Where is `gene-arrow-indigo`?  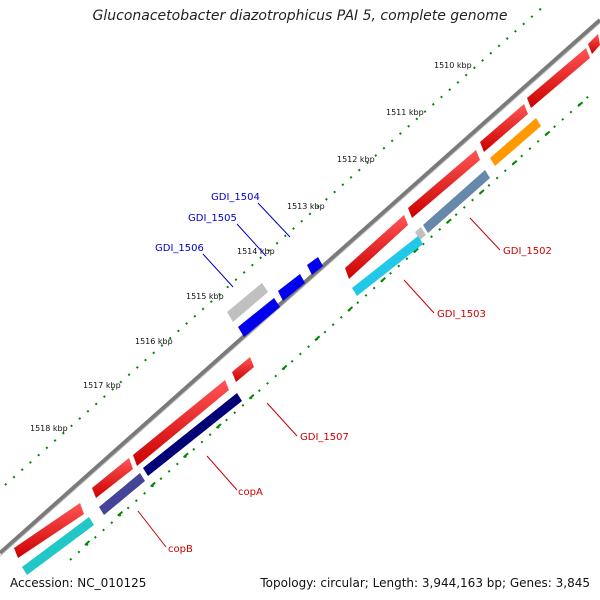
gene-arrow-indigo is located at coordinates (122, 494).